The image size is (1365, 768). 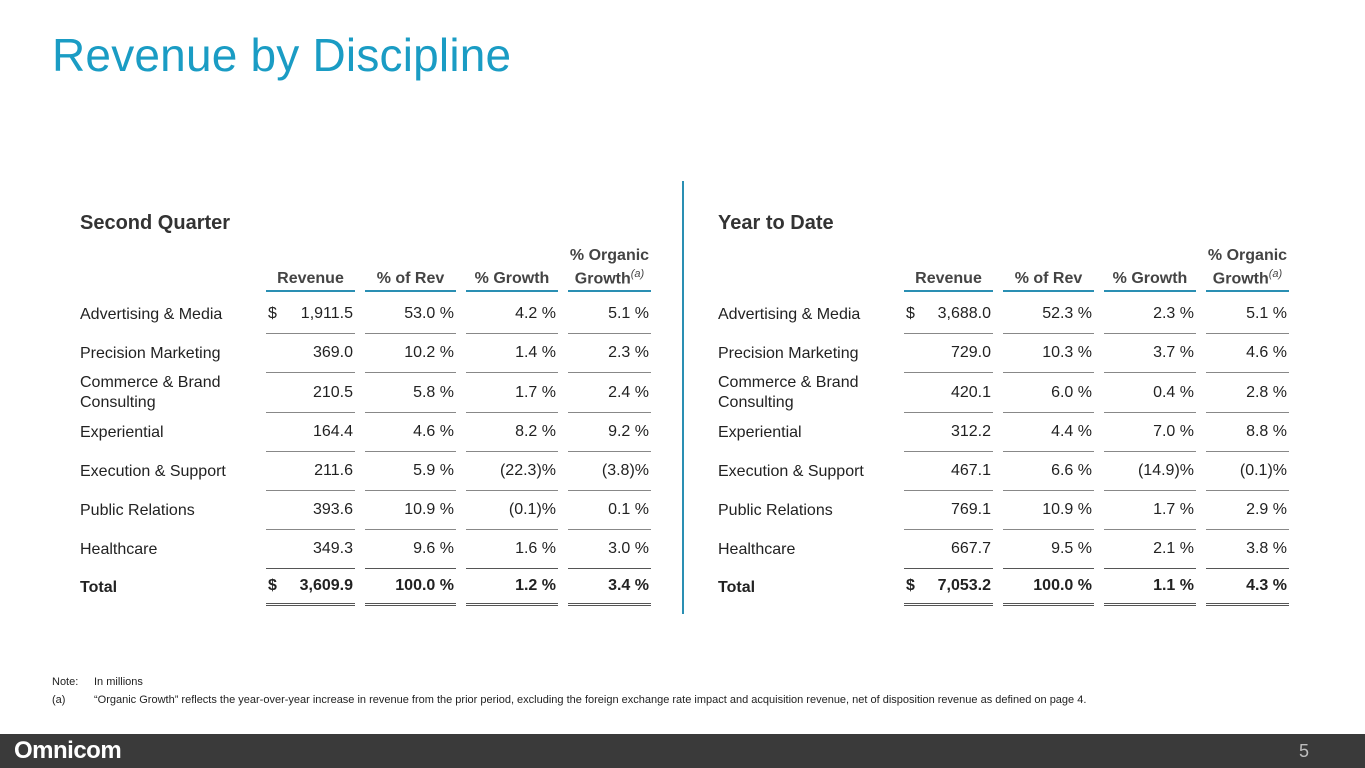 What do you see at coordinates (775, 510) in the screenshot?
I see `discipline-label: Public Relations` at bounding box center [775, 510].